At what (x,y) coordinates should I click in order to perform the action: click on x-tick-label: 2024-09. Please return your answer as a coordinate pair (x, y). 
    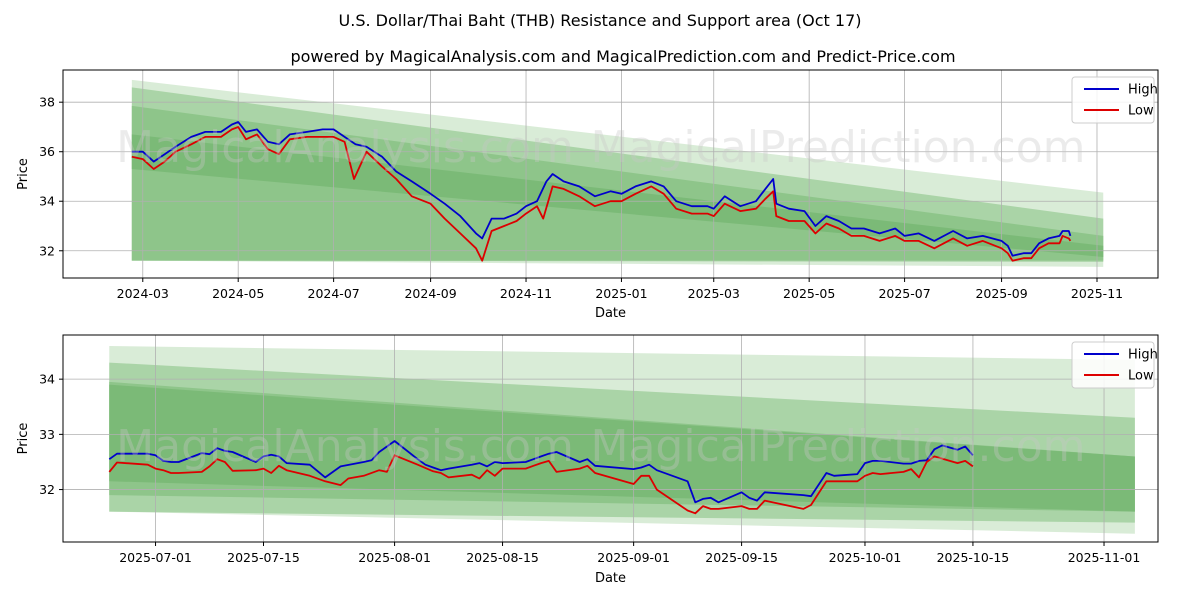
    Looking at the image, I should click on (430, 293).